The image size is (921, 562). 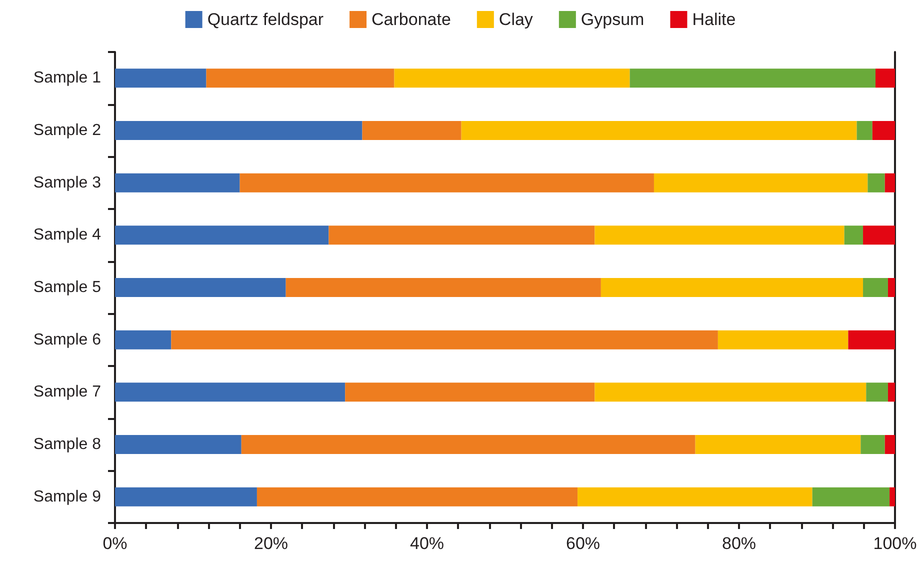 What do you see at coordinates (67, 183) in the screenshot?
I see `y-tick-label: Sample 3` at bounding box center [67, 183].